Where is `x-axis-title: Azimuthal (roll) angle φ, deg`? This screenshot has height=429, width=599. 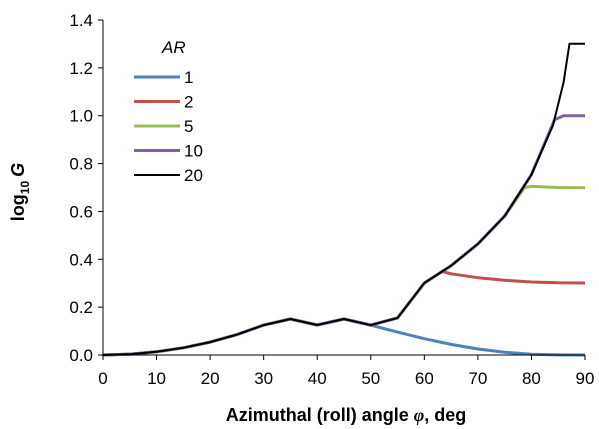
x-axis-title: Azimuthal (roll) angle φ, deg is located at coordinates (346, 415).